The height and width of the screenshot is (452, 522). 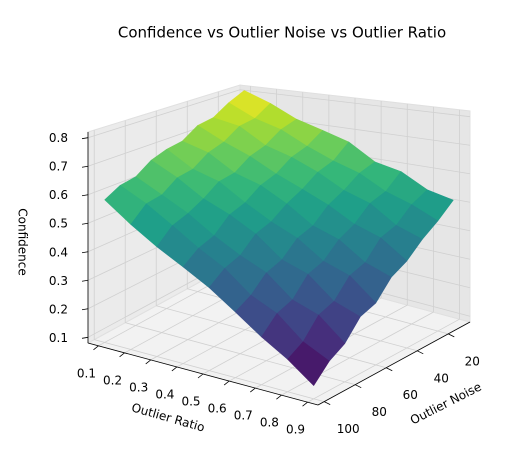 What do you see at coordinates (269, 423) in the screenshot?
I see `x-tick-label: 0.8` at bounding box center [269, 423].